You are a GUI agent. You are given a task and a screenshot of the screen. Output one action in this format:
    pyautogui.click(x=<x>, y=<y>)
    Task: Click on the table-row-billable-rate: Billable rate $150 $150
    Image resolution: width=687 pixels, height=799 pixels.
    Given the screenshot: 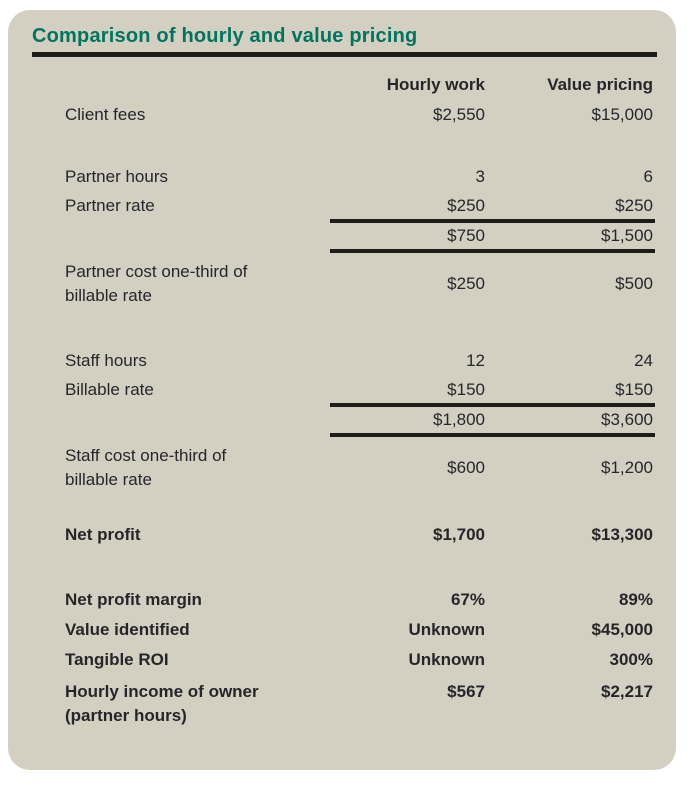 What is the action you would take?
    pyautogui.click(x=359, y=390)
    